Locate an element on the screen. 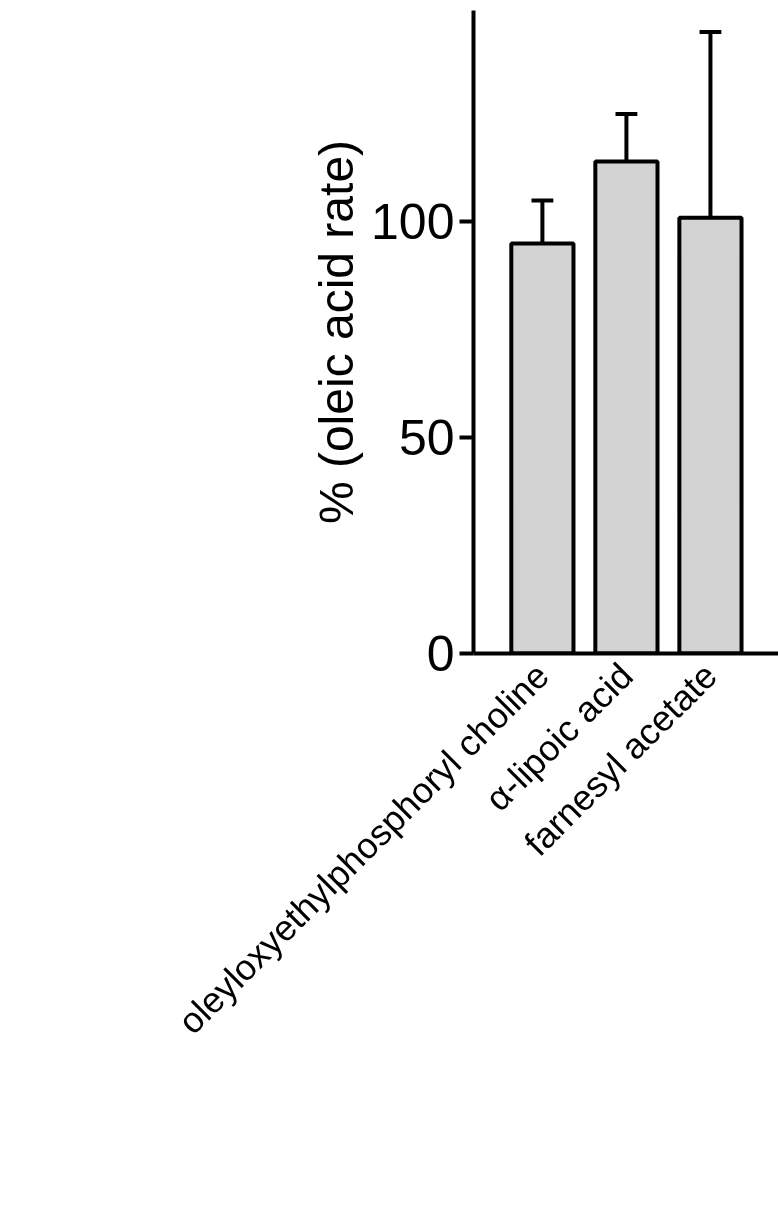 The width and height of the screenshot is (778, 1222). y-tick-label: 0 is located at coordinates (440, 654).